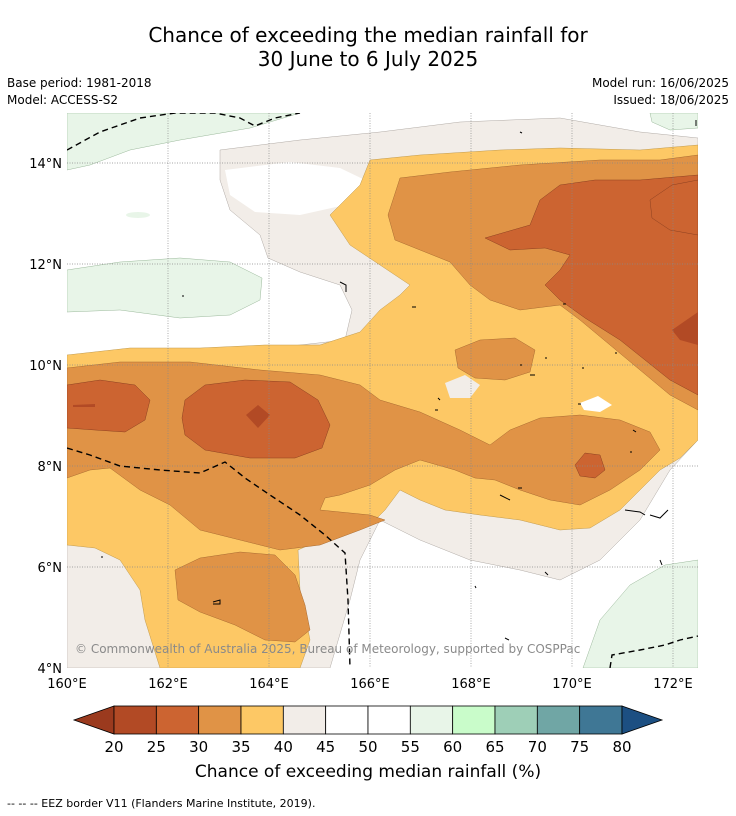 This screenshot has height=816, width=736. What do you see at coordinates (156, 747) in the screenshot?
I see `colorbar-tick-label: 25` at bounding box center [156, 747].